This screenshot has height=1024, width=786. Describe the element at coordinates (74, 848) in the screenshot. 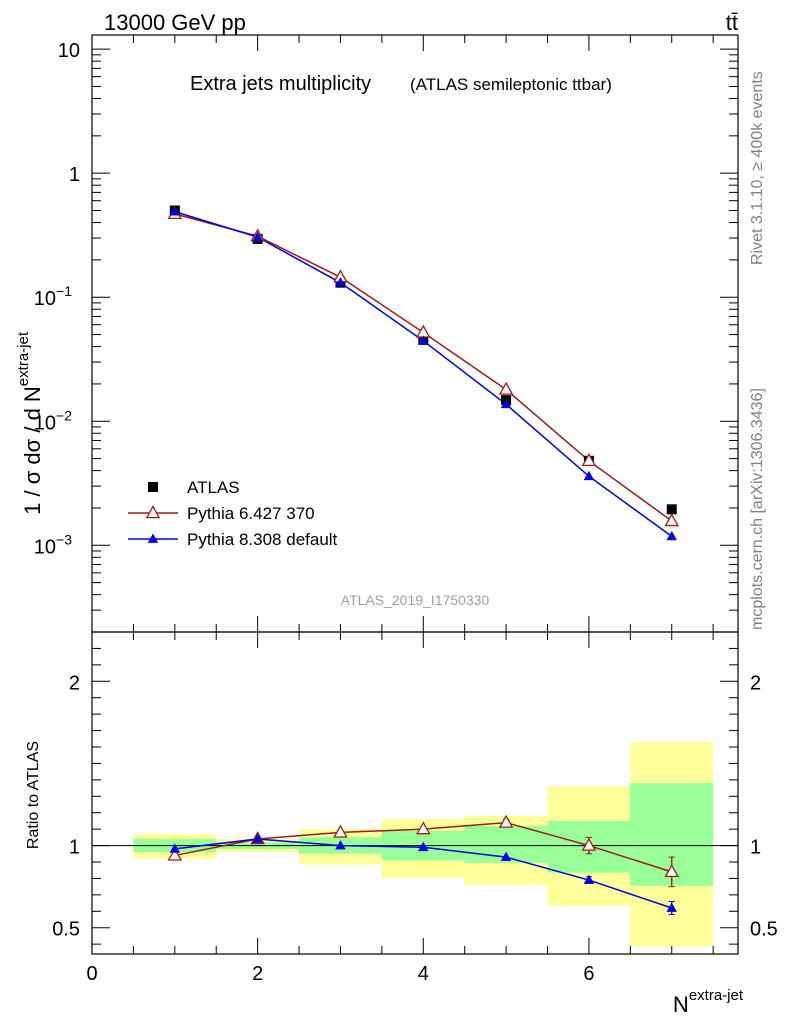

I see `ratio-y-tick-label-left-1: 1` at that location.